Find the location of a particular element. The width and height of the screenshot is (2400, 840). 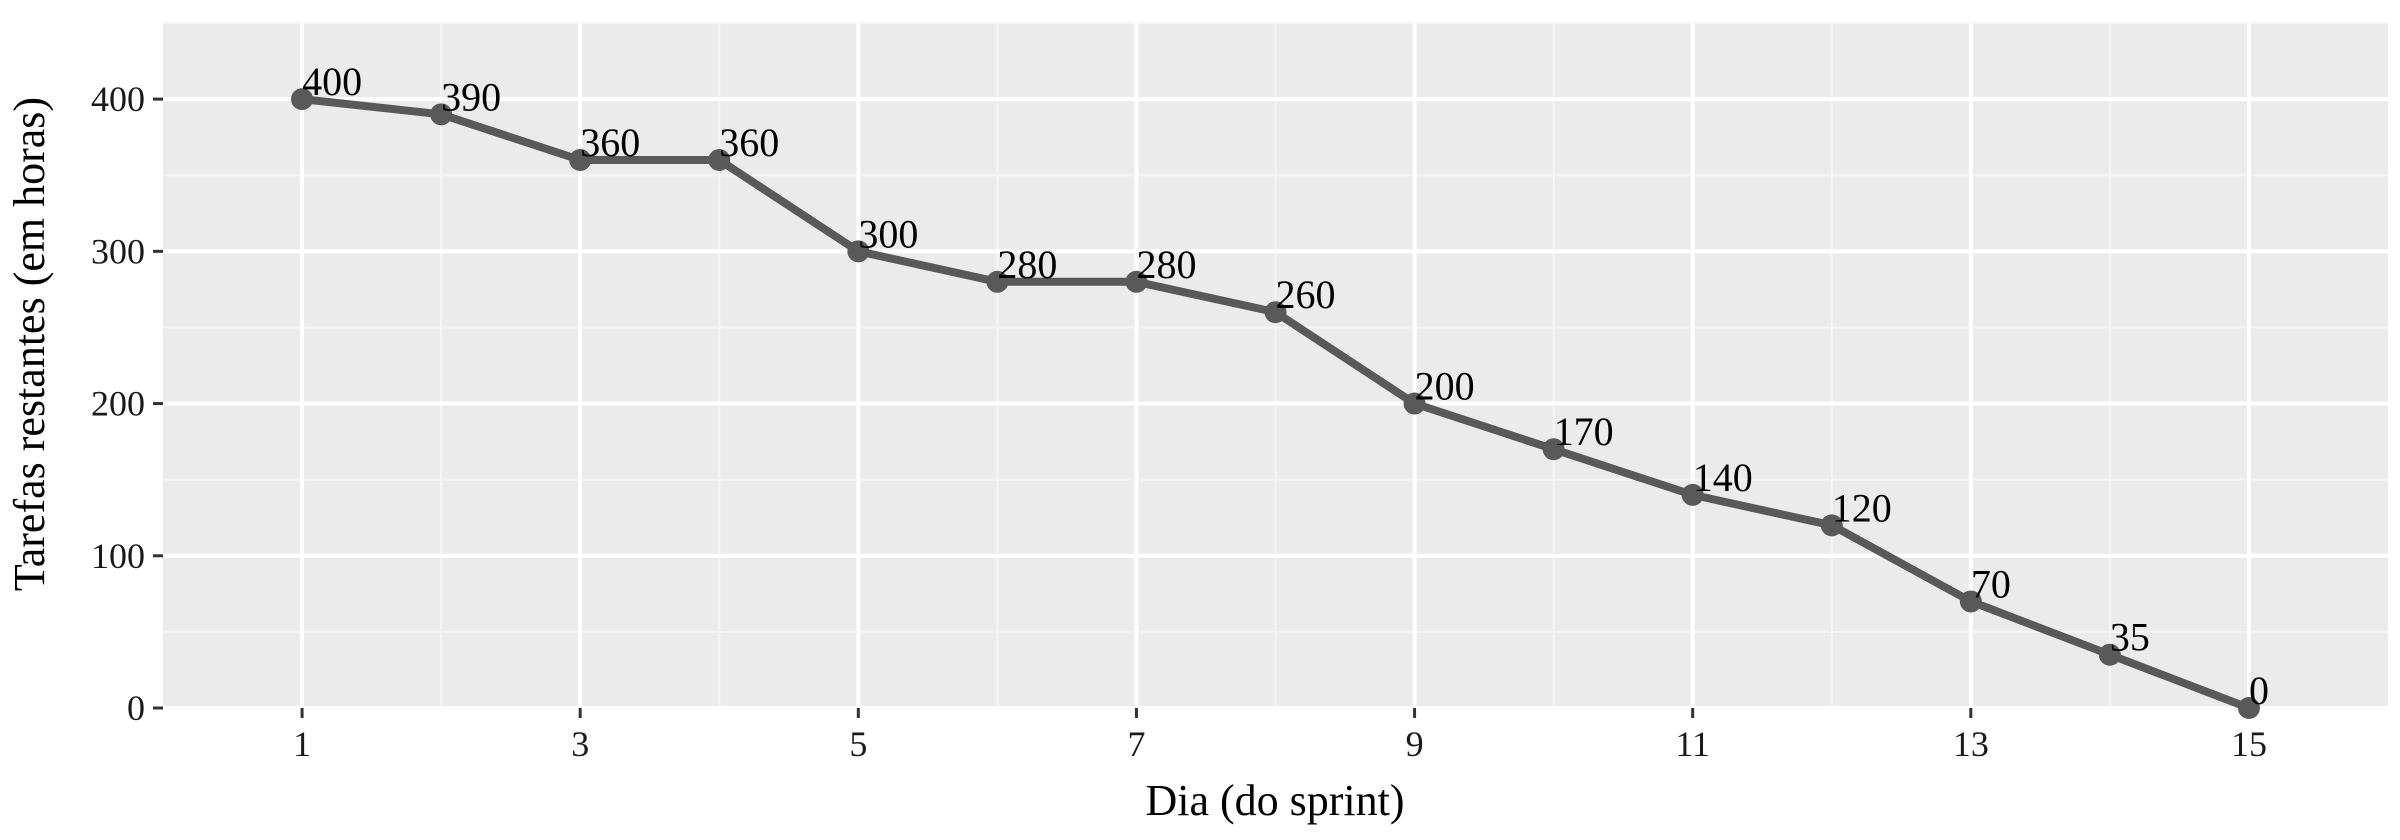

data-label: 390 is located at coordinates (471, 96).